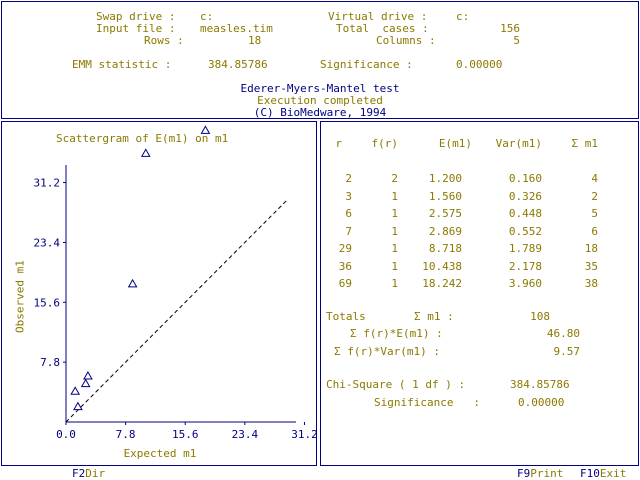 Image resolution: width=640 pixels, height=480 pixels. Describe the element at coordinates (122, 64) in the screenshot. I see `emm-statistic-label: EMM statistic :` at that location.